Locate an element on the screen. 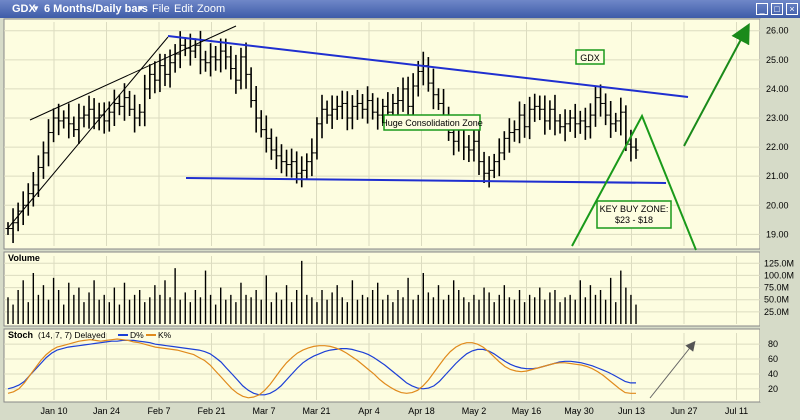 Image resolution: width=800 pixels, height=420 pixels. period-label: 6 Months/Daily bars is located at coordinates (96, 9).